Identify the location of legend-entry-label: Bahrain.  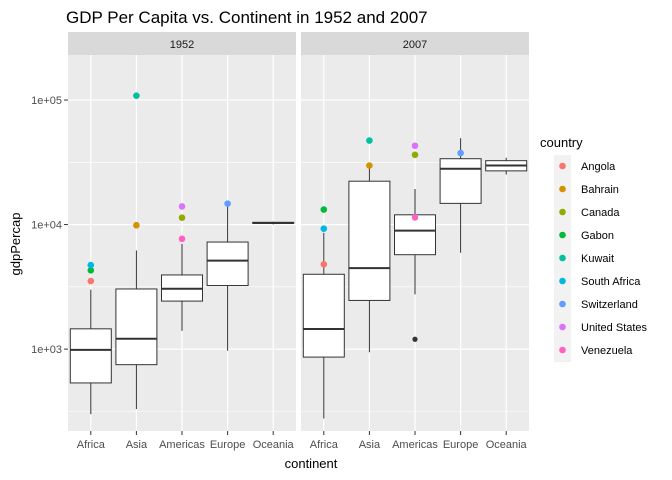
(600, 190).